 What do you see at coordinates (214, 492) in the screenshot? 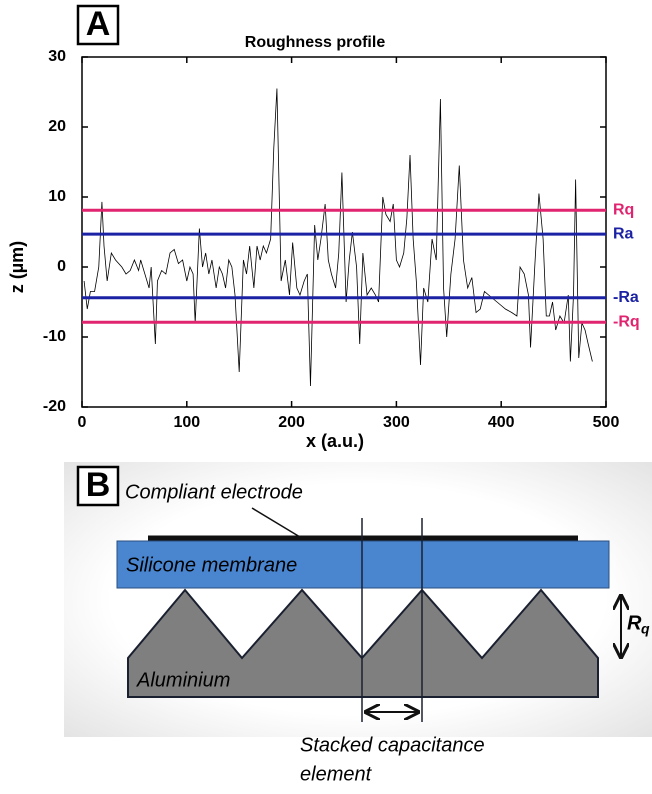
I see `electrode-label: Compliant electrode` at bounding box center [214, 492].